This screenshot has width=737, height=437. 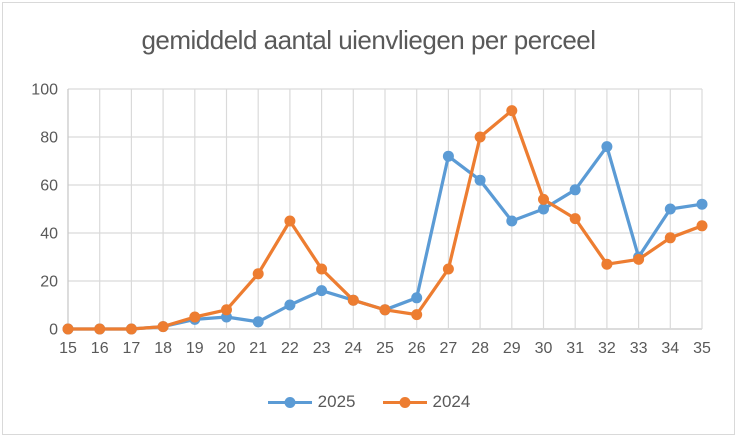 I want to click on x-axis-tick-label: 35, so click(x=702, y=348).